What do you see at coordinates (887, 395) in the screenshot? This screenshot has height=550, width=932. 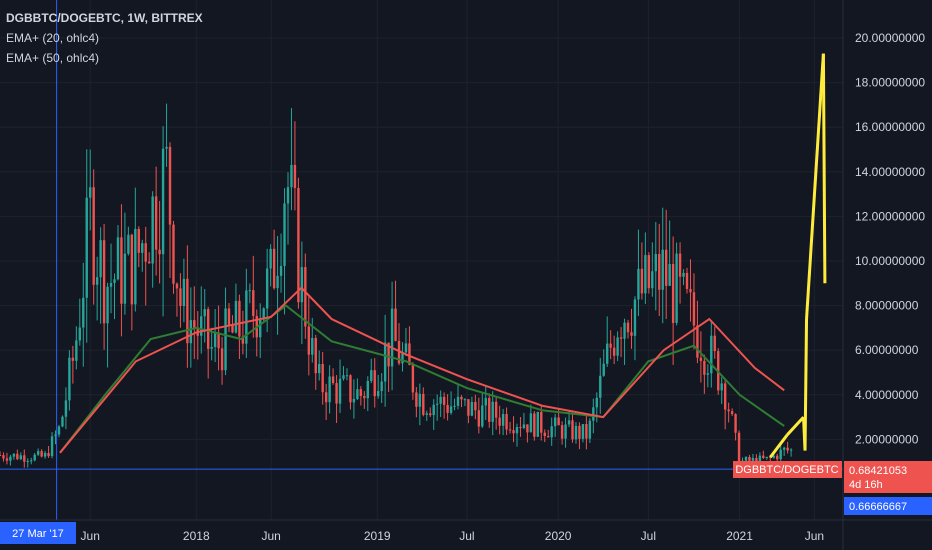 I see `price-tick-label: 4.00000000` at bounding box center [887, 395].